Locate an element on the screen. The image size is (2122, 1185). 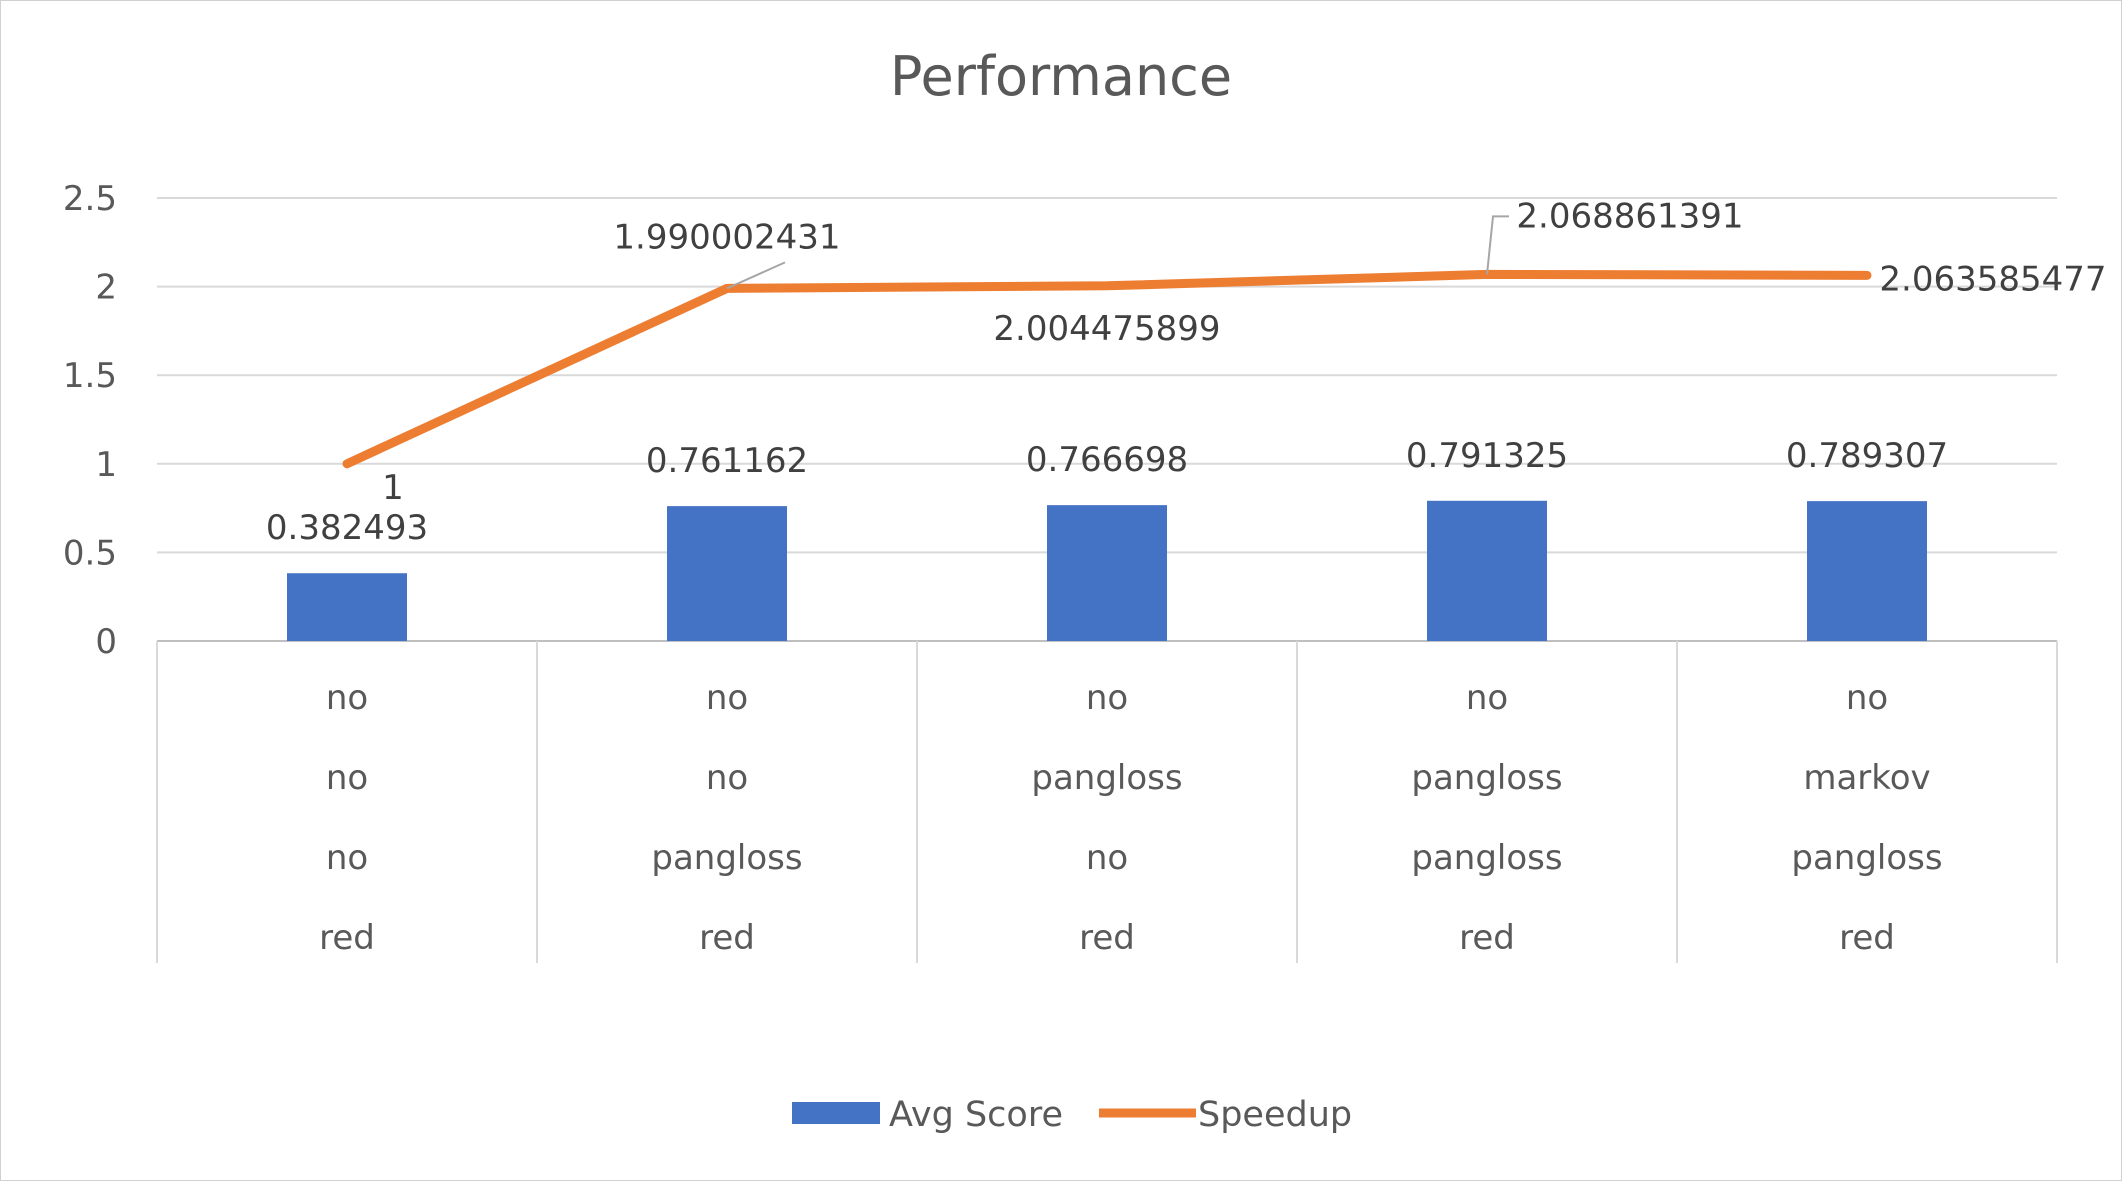
data-label-speedup: 2.004475899 is located at coordinates (1106, 329).